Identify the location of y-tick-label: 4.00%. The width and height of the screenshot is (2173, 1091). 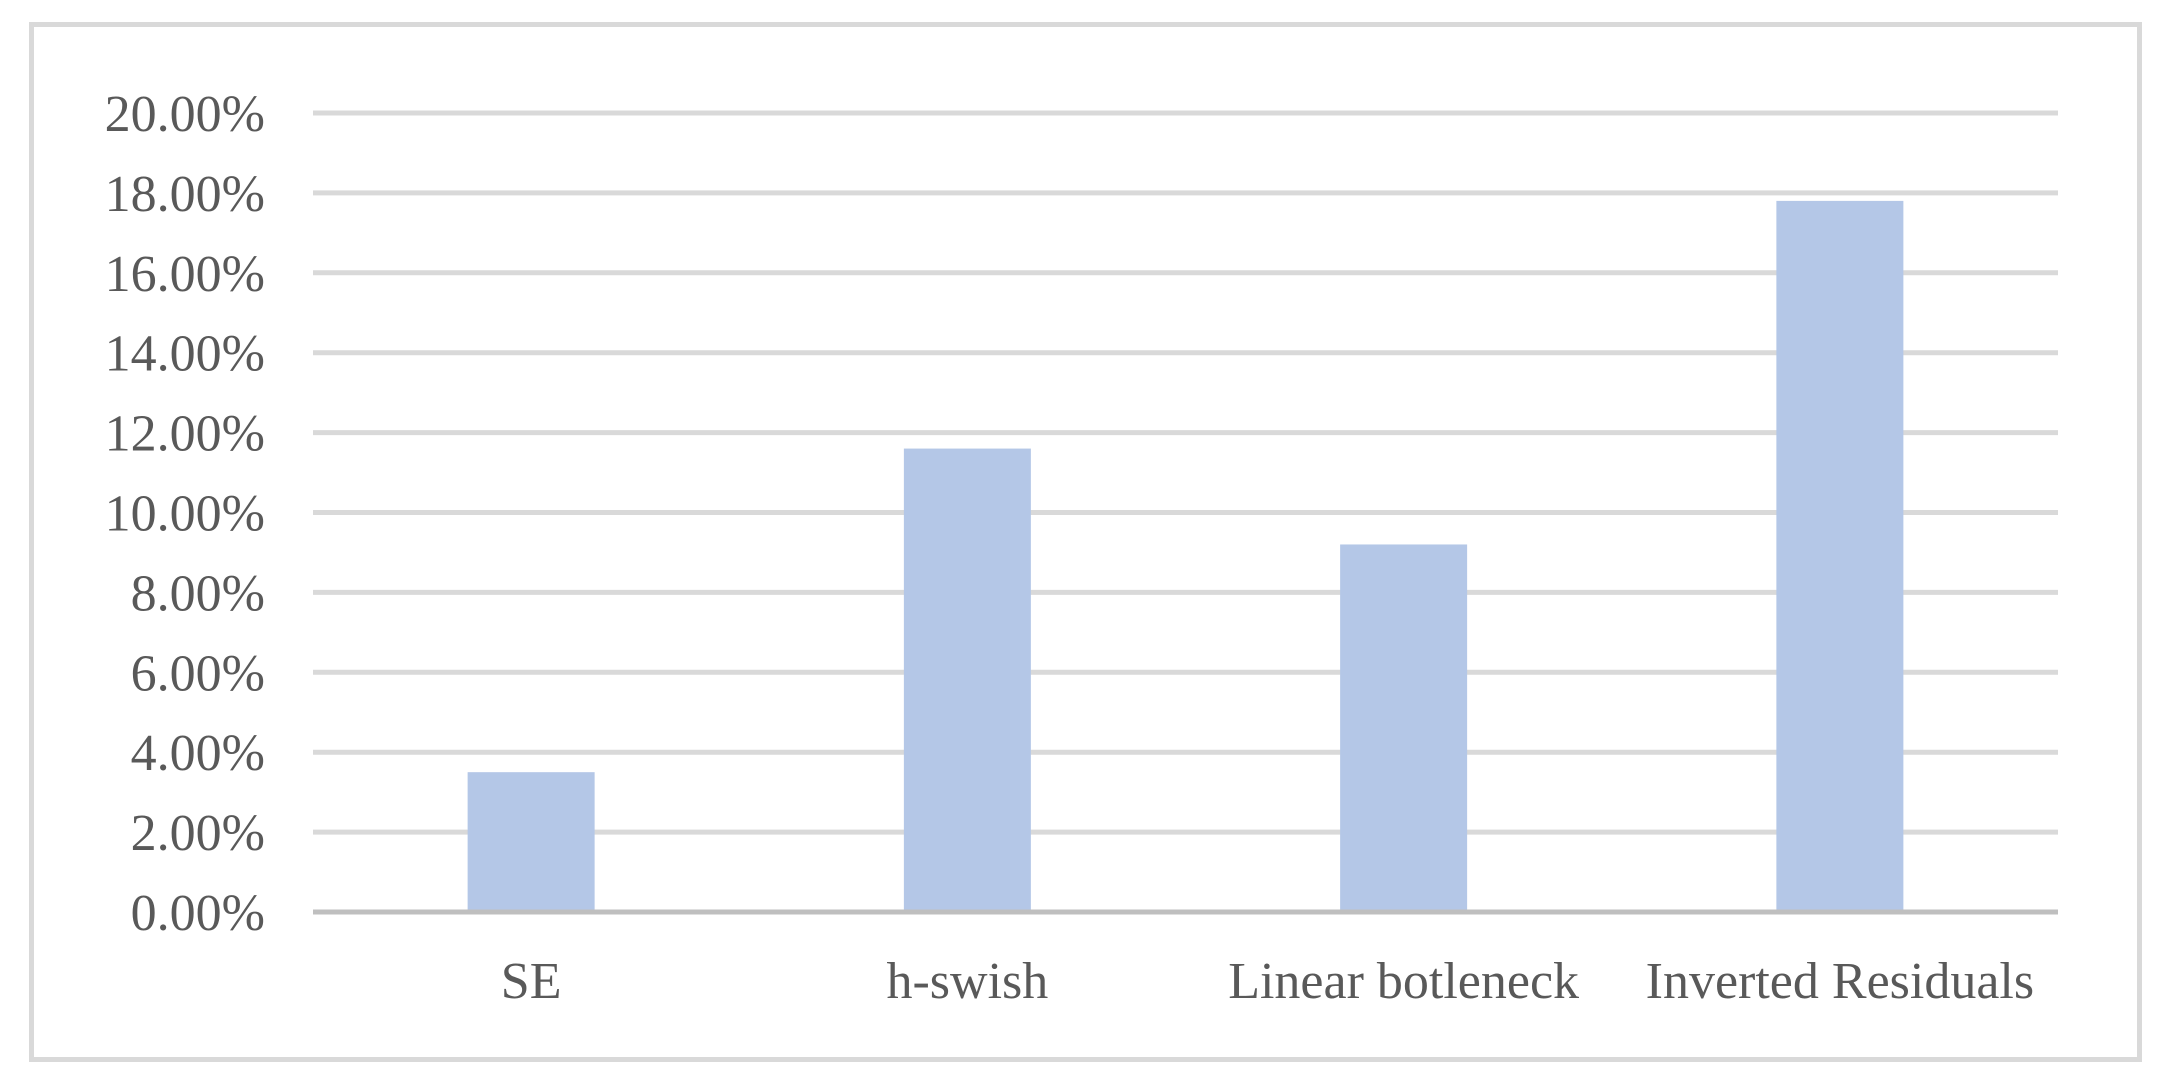
(198, 753).